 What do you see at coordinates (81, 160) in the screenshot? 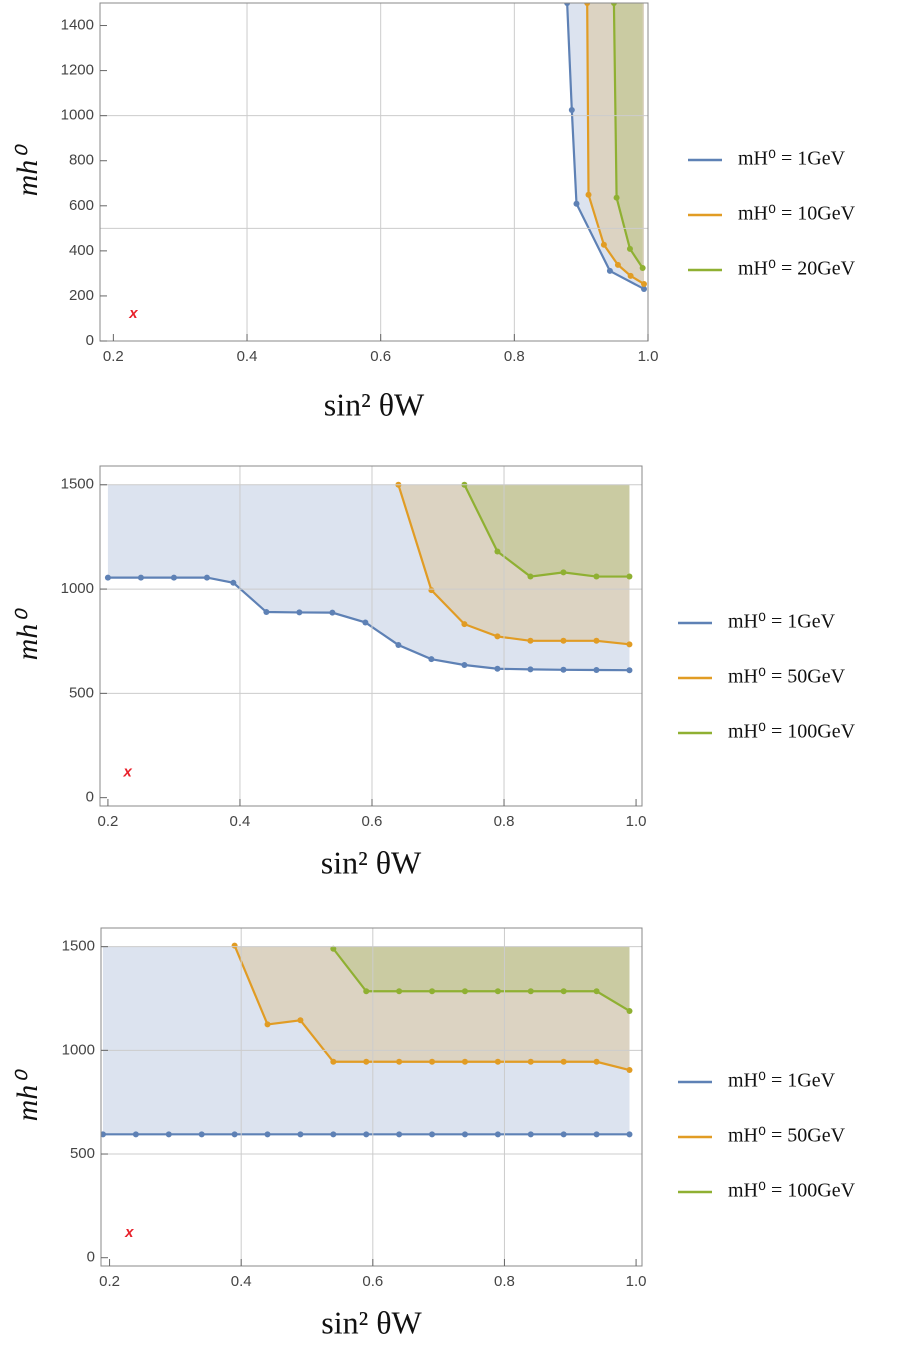
I see `y-tick-label: 800` at bounding box center [81, 160].